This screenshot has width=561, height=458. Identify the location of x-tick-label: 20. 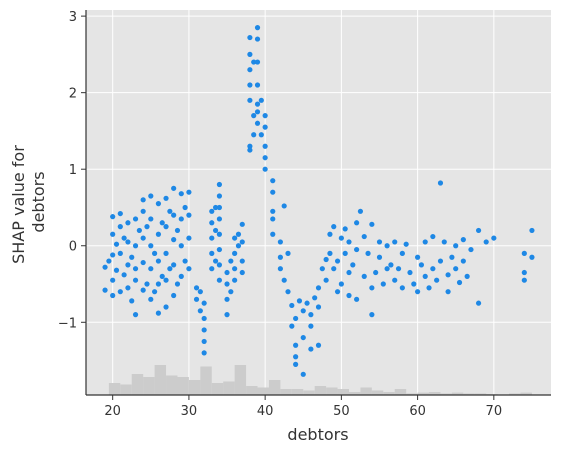
(112, 411).